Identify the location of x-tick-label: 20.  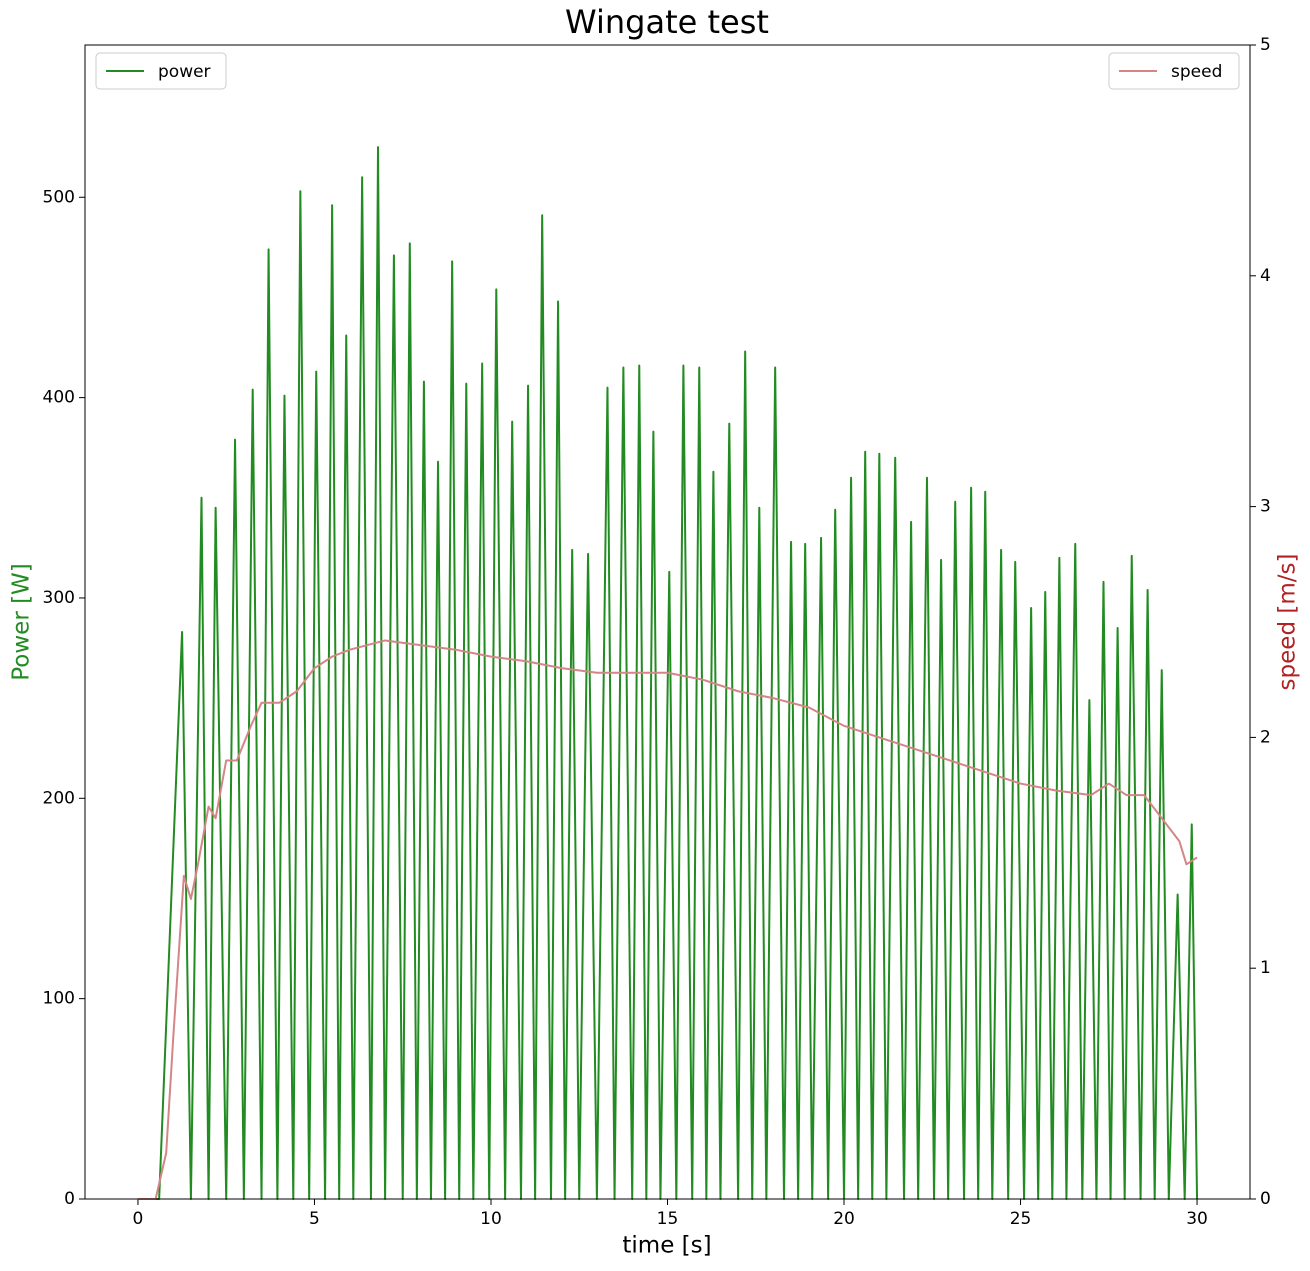
(844, 1219).